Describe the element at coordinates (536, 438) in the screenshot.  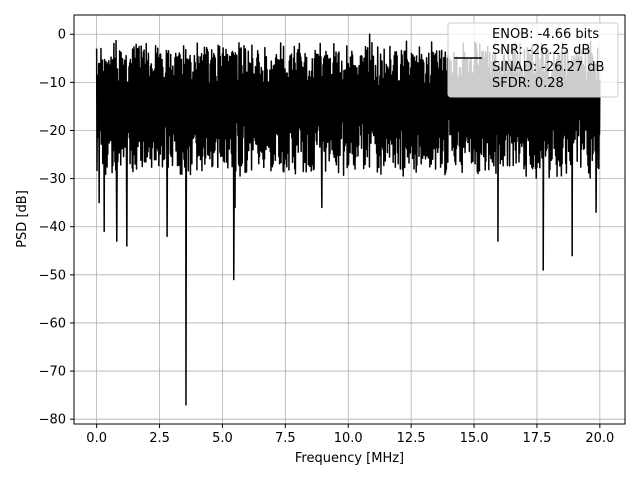
I see `x-tick-label: 17.5` at that location.